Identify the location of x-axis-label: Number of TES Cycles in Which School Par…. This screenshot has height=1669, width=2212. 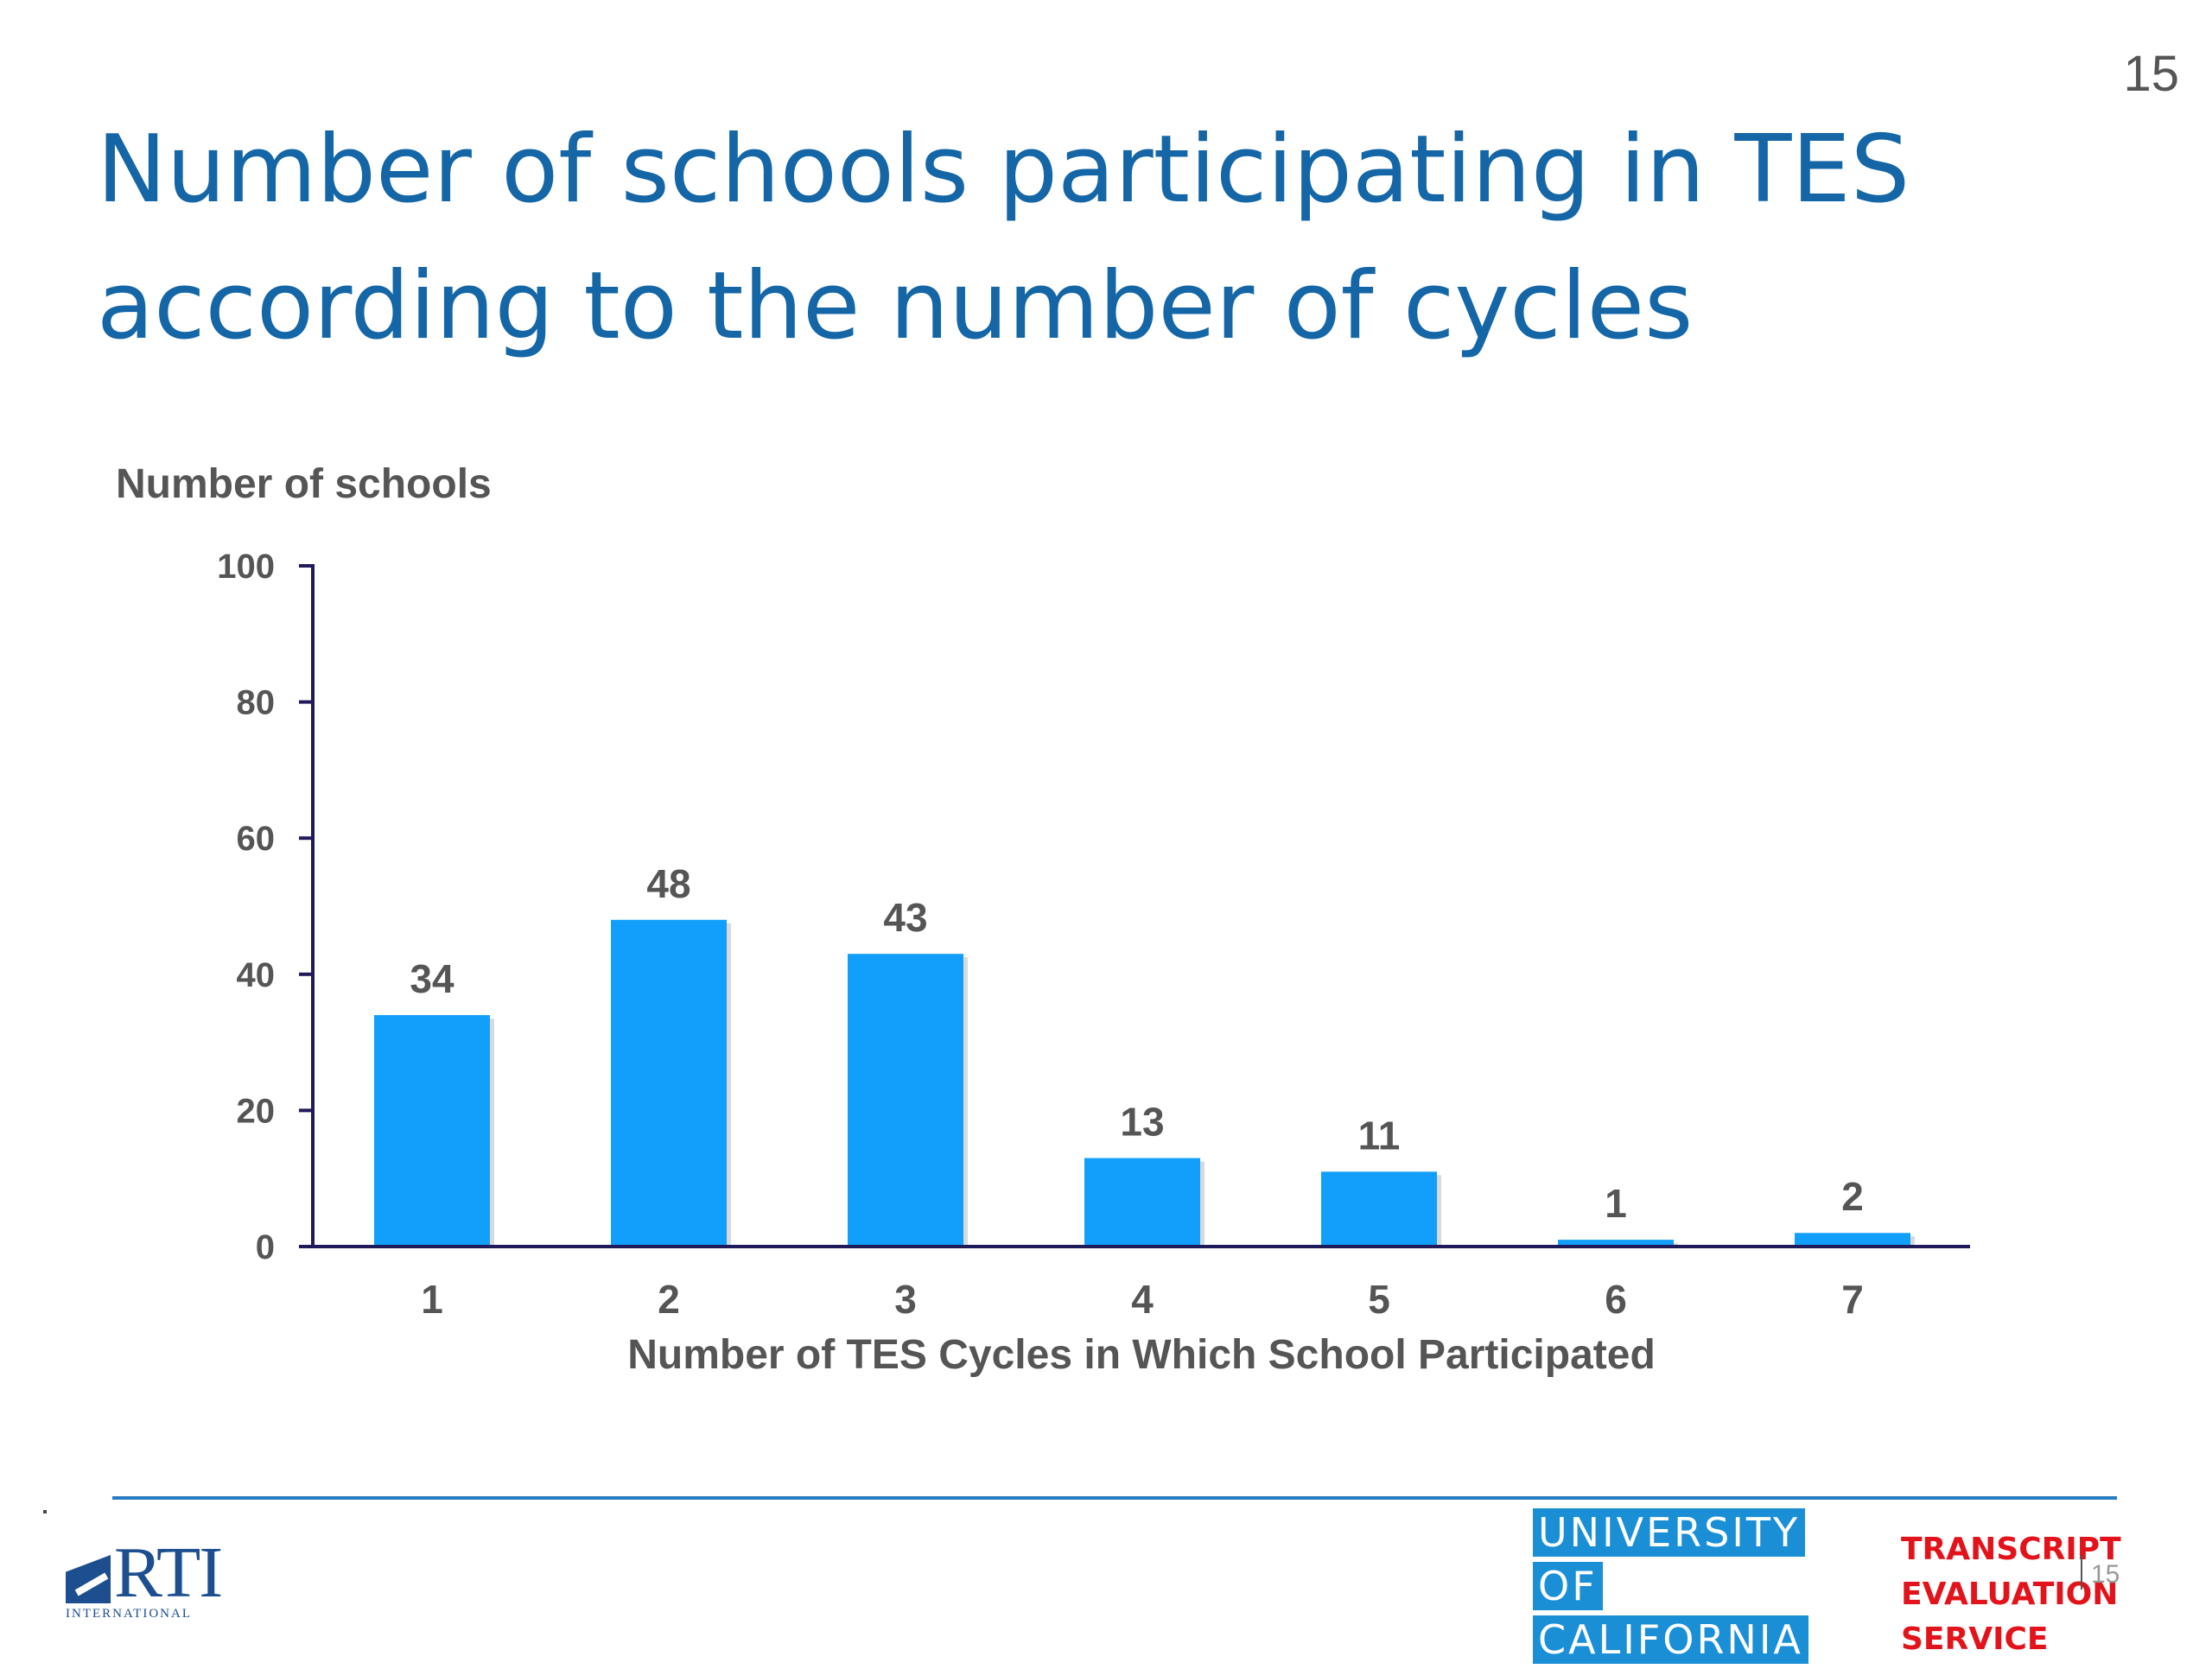
(1141, 1355).